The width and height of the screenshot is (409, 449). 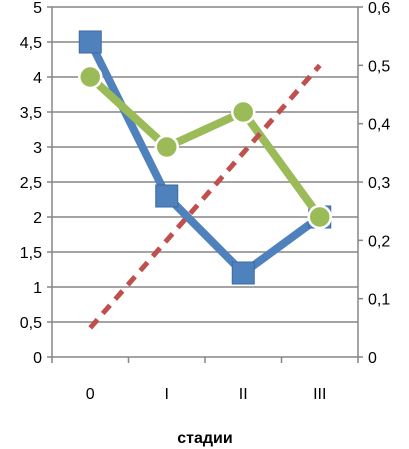 What do you see at coordinates (379, 66) in the screenshot?
I see `y2-tick-label: 0,5` at bounding box center [379, 66].